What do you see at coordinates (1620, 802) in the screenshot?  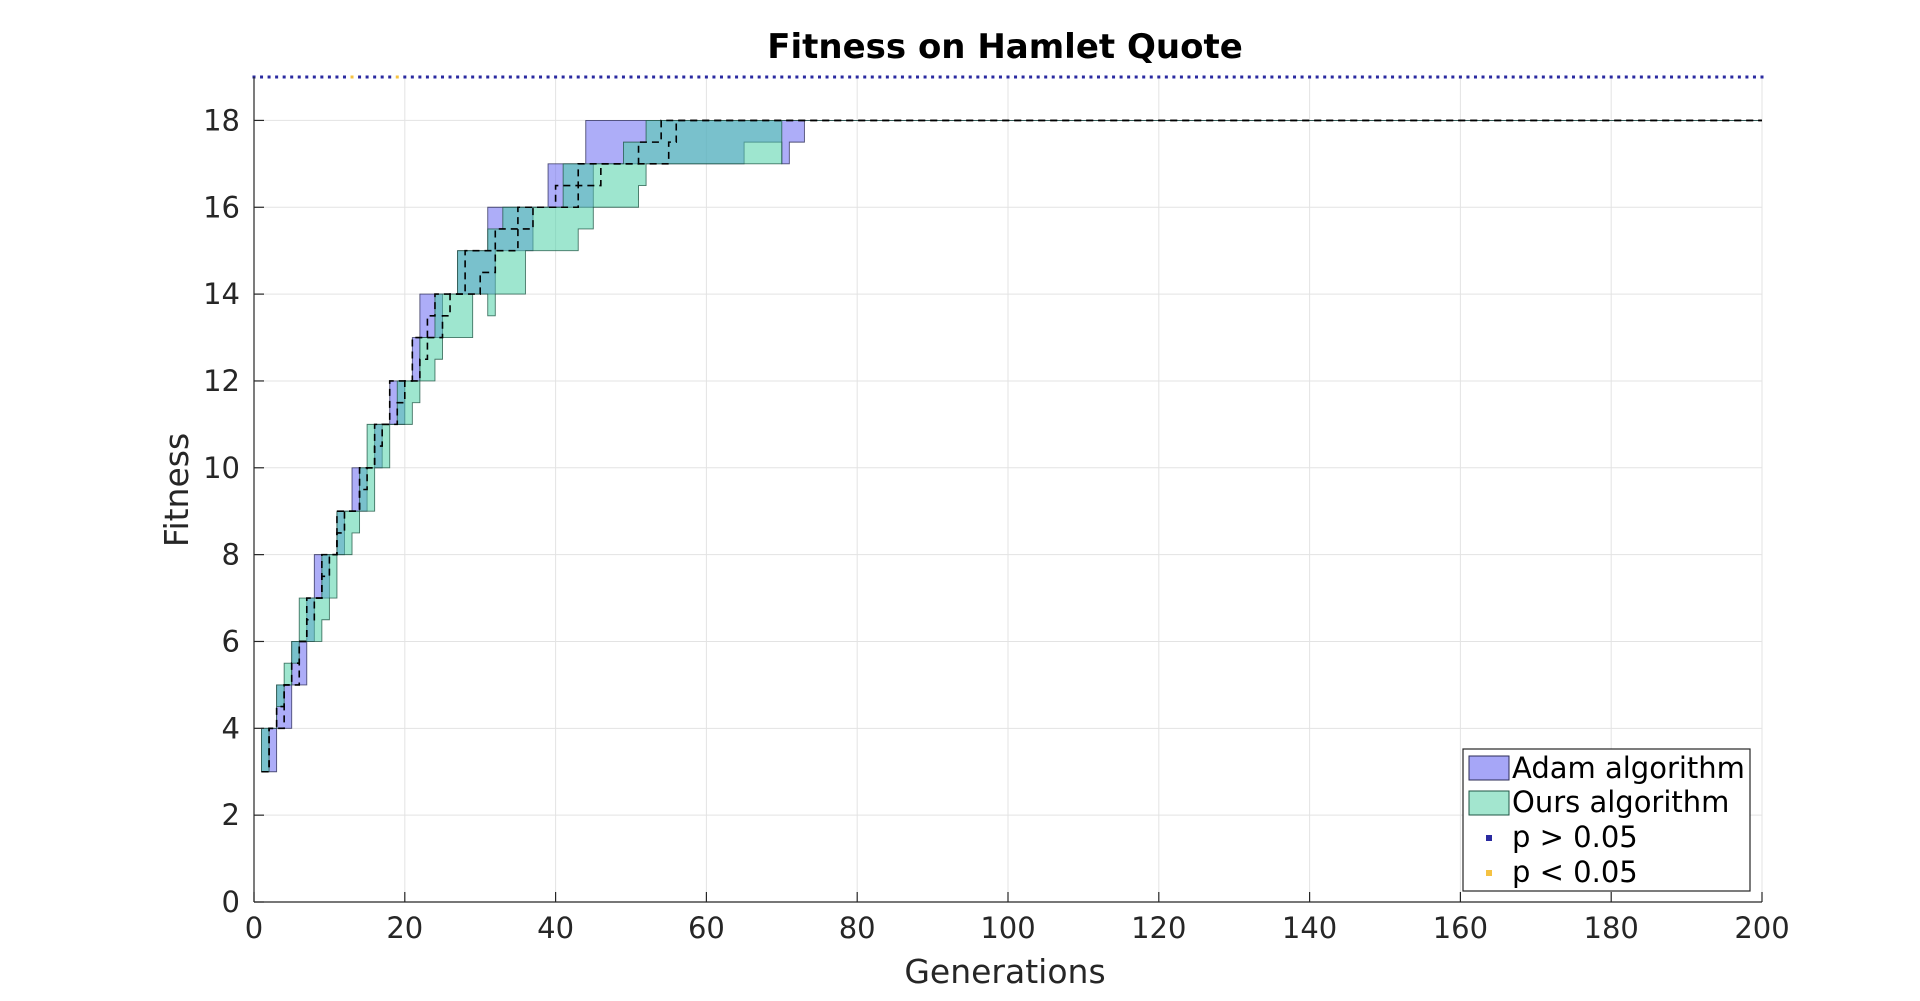 I see `legend-label-ours: Ours algorithm` at bounding box center [1620, 802].